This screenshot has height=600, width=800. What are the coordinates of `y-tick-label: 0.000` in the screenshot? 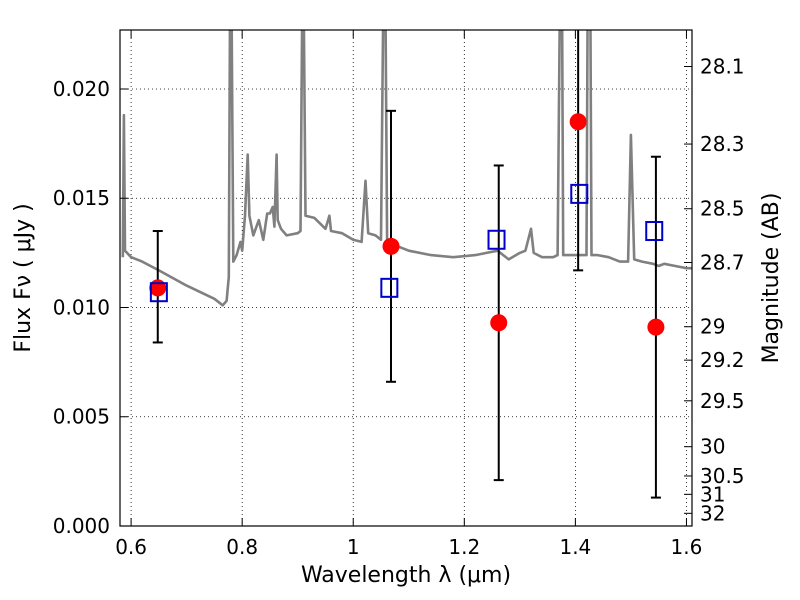 It's located at (81, 526).